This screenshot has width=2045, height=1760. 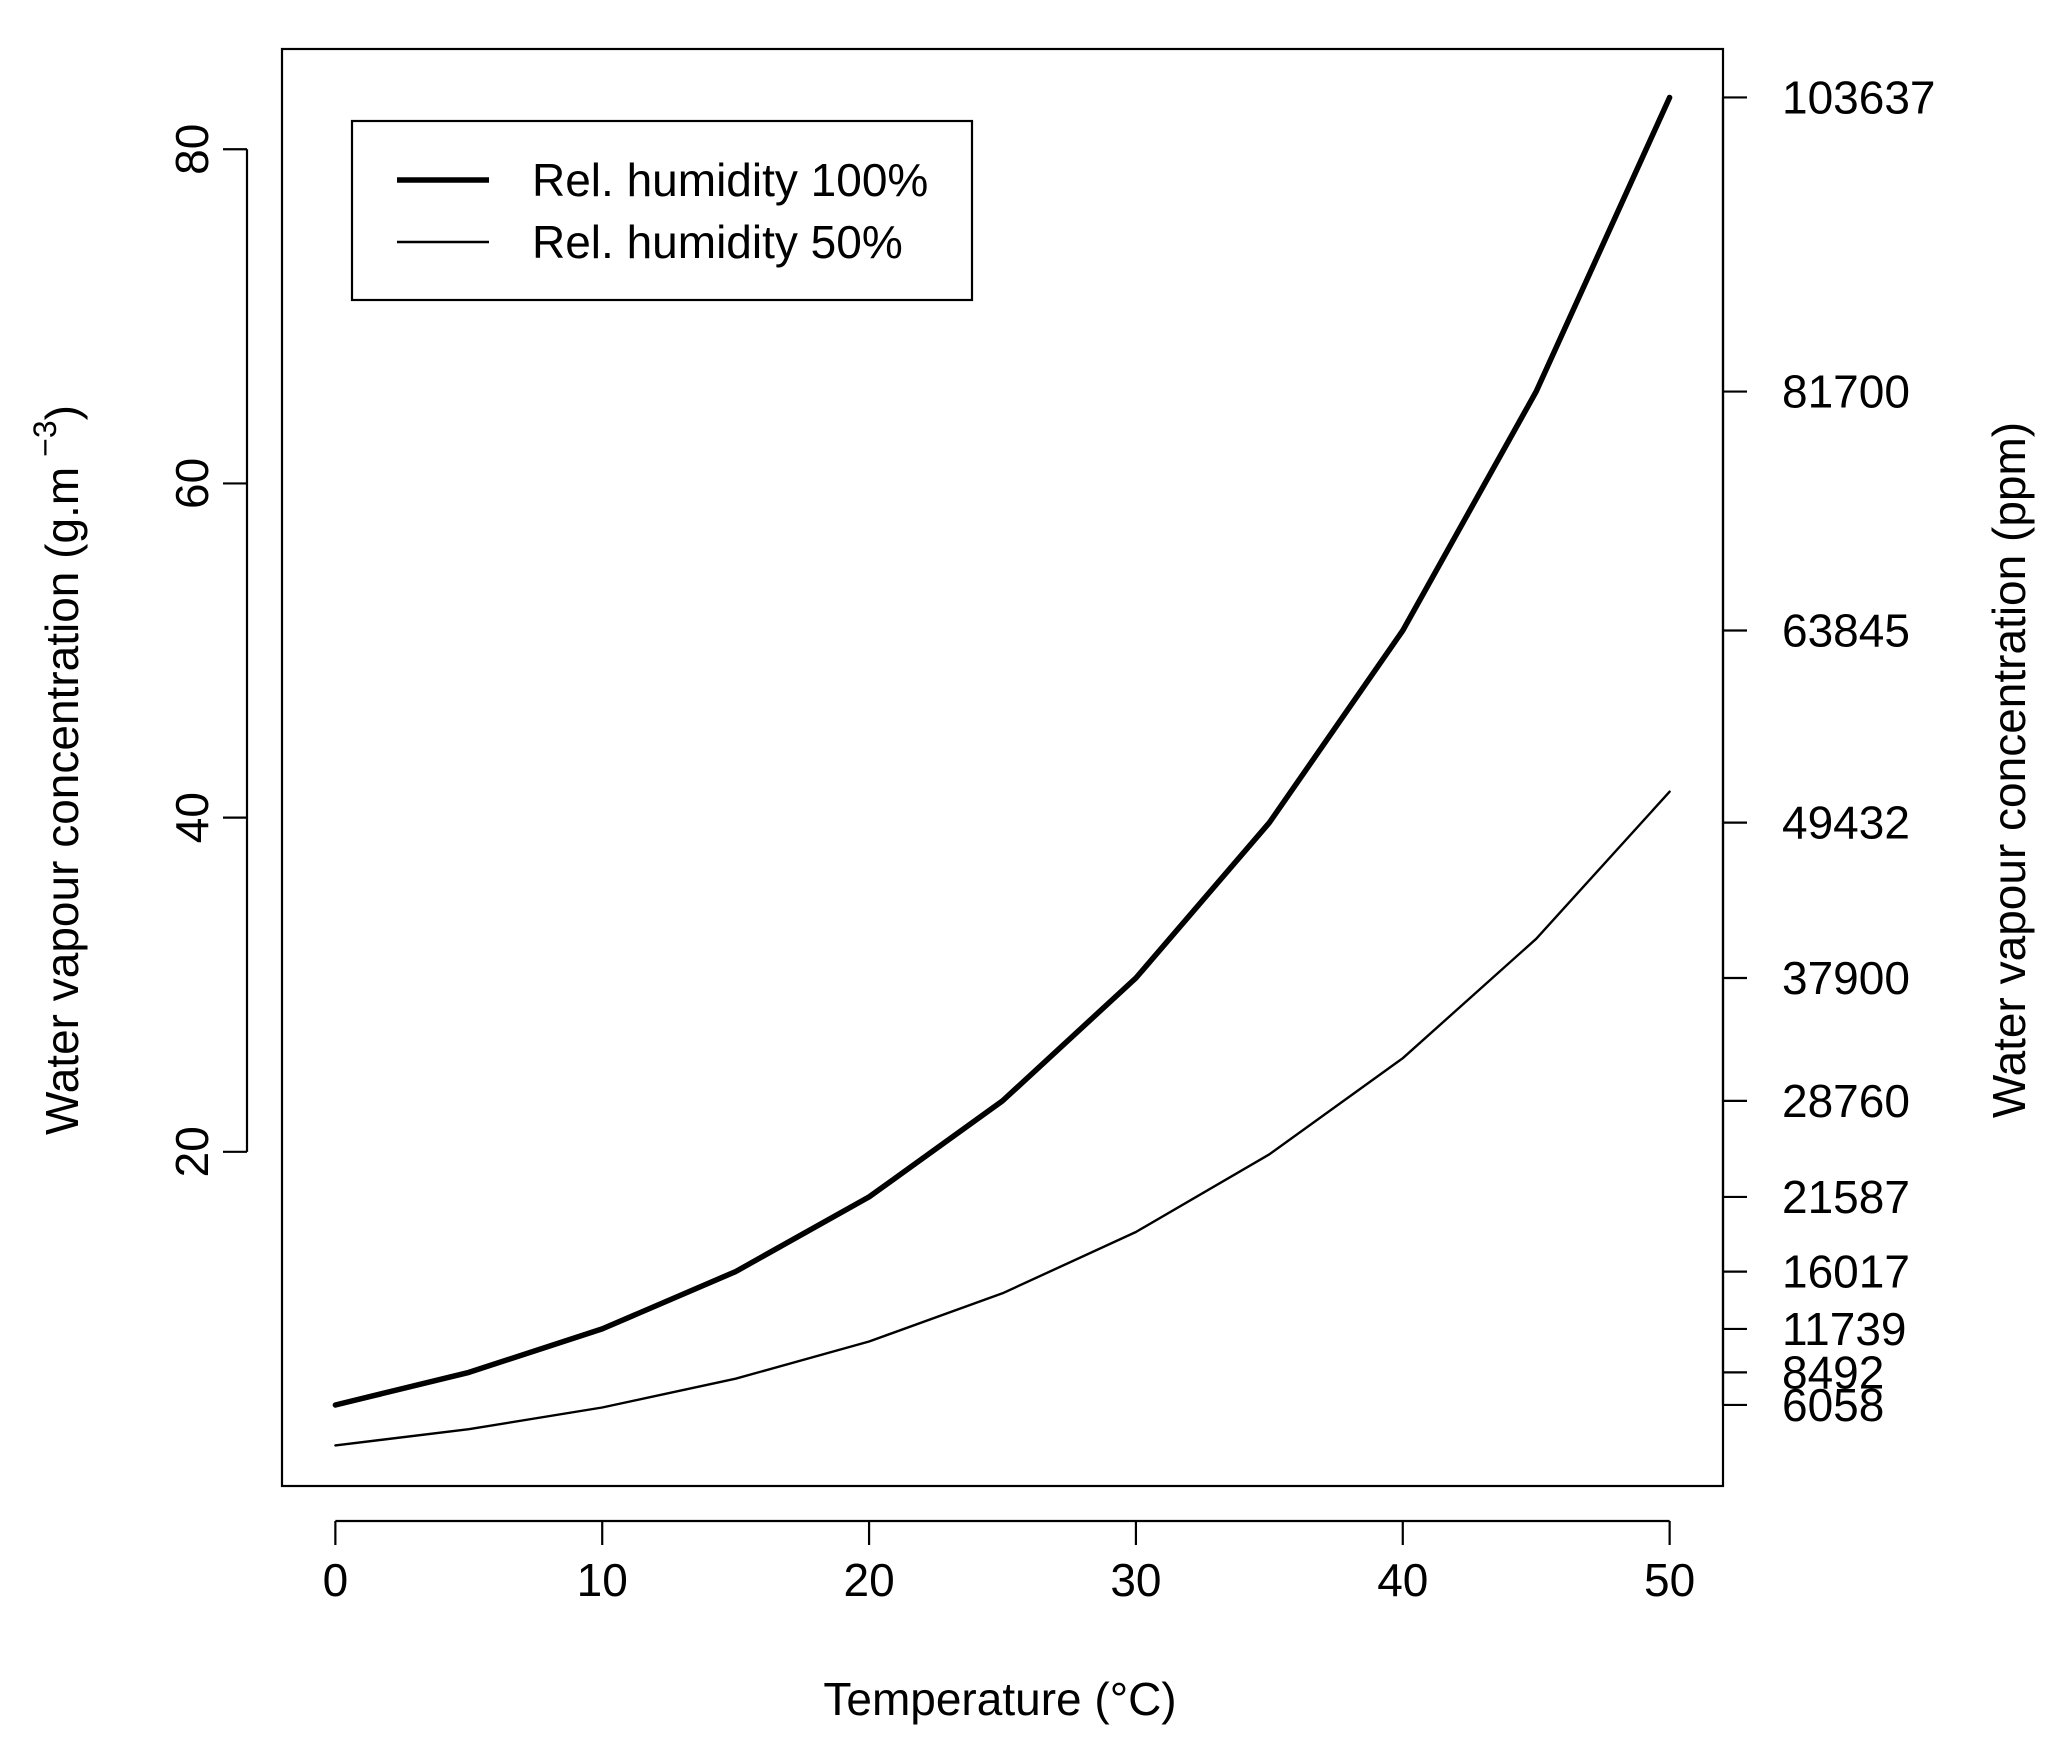 What do you see at coordinates (192, 1151) in the screenshot?
I see `y-tick-label-left: 20` at bounding box center [192, 1151].